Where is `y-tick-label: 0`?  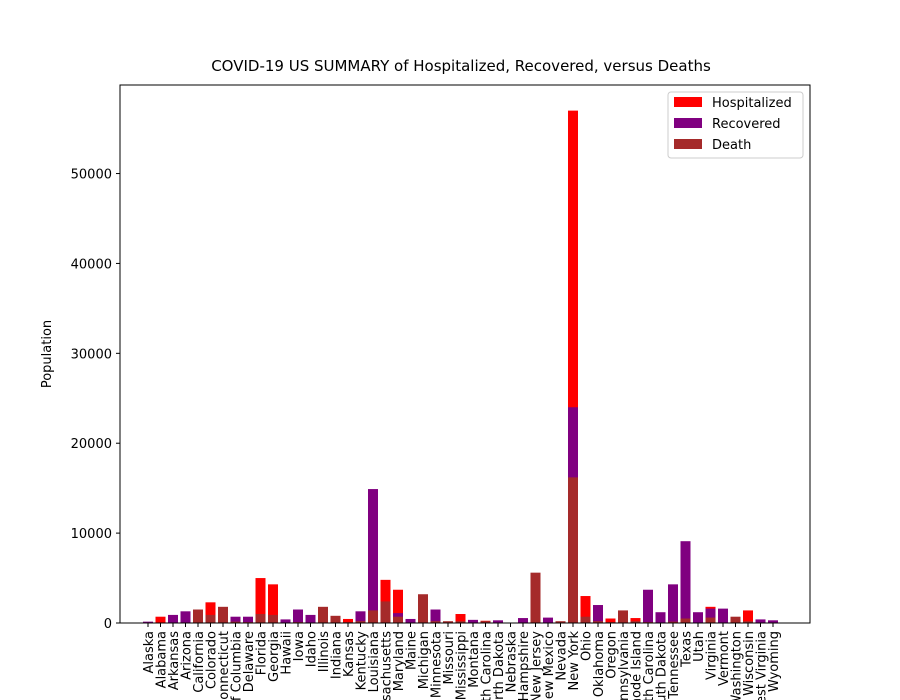 y-tick-label: 0 is located at coordinates (108, 624).